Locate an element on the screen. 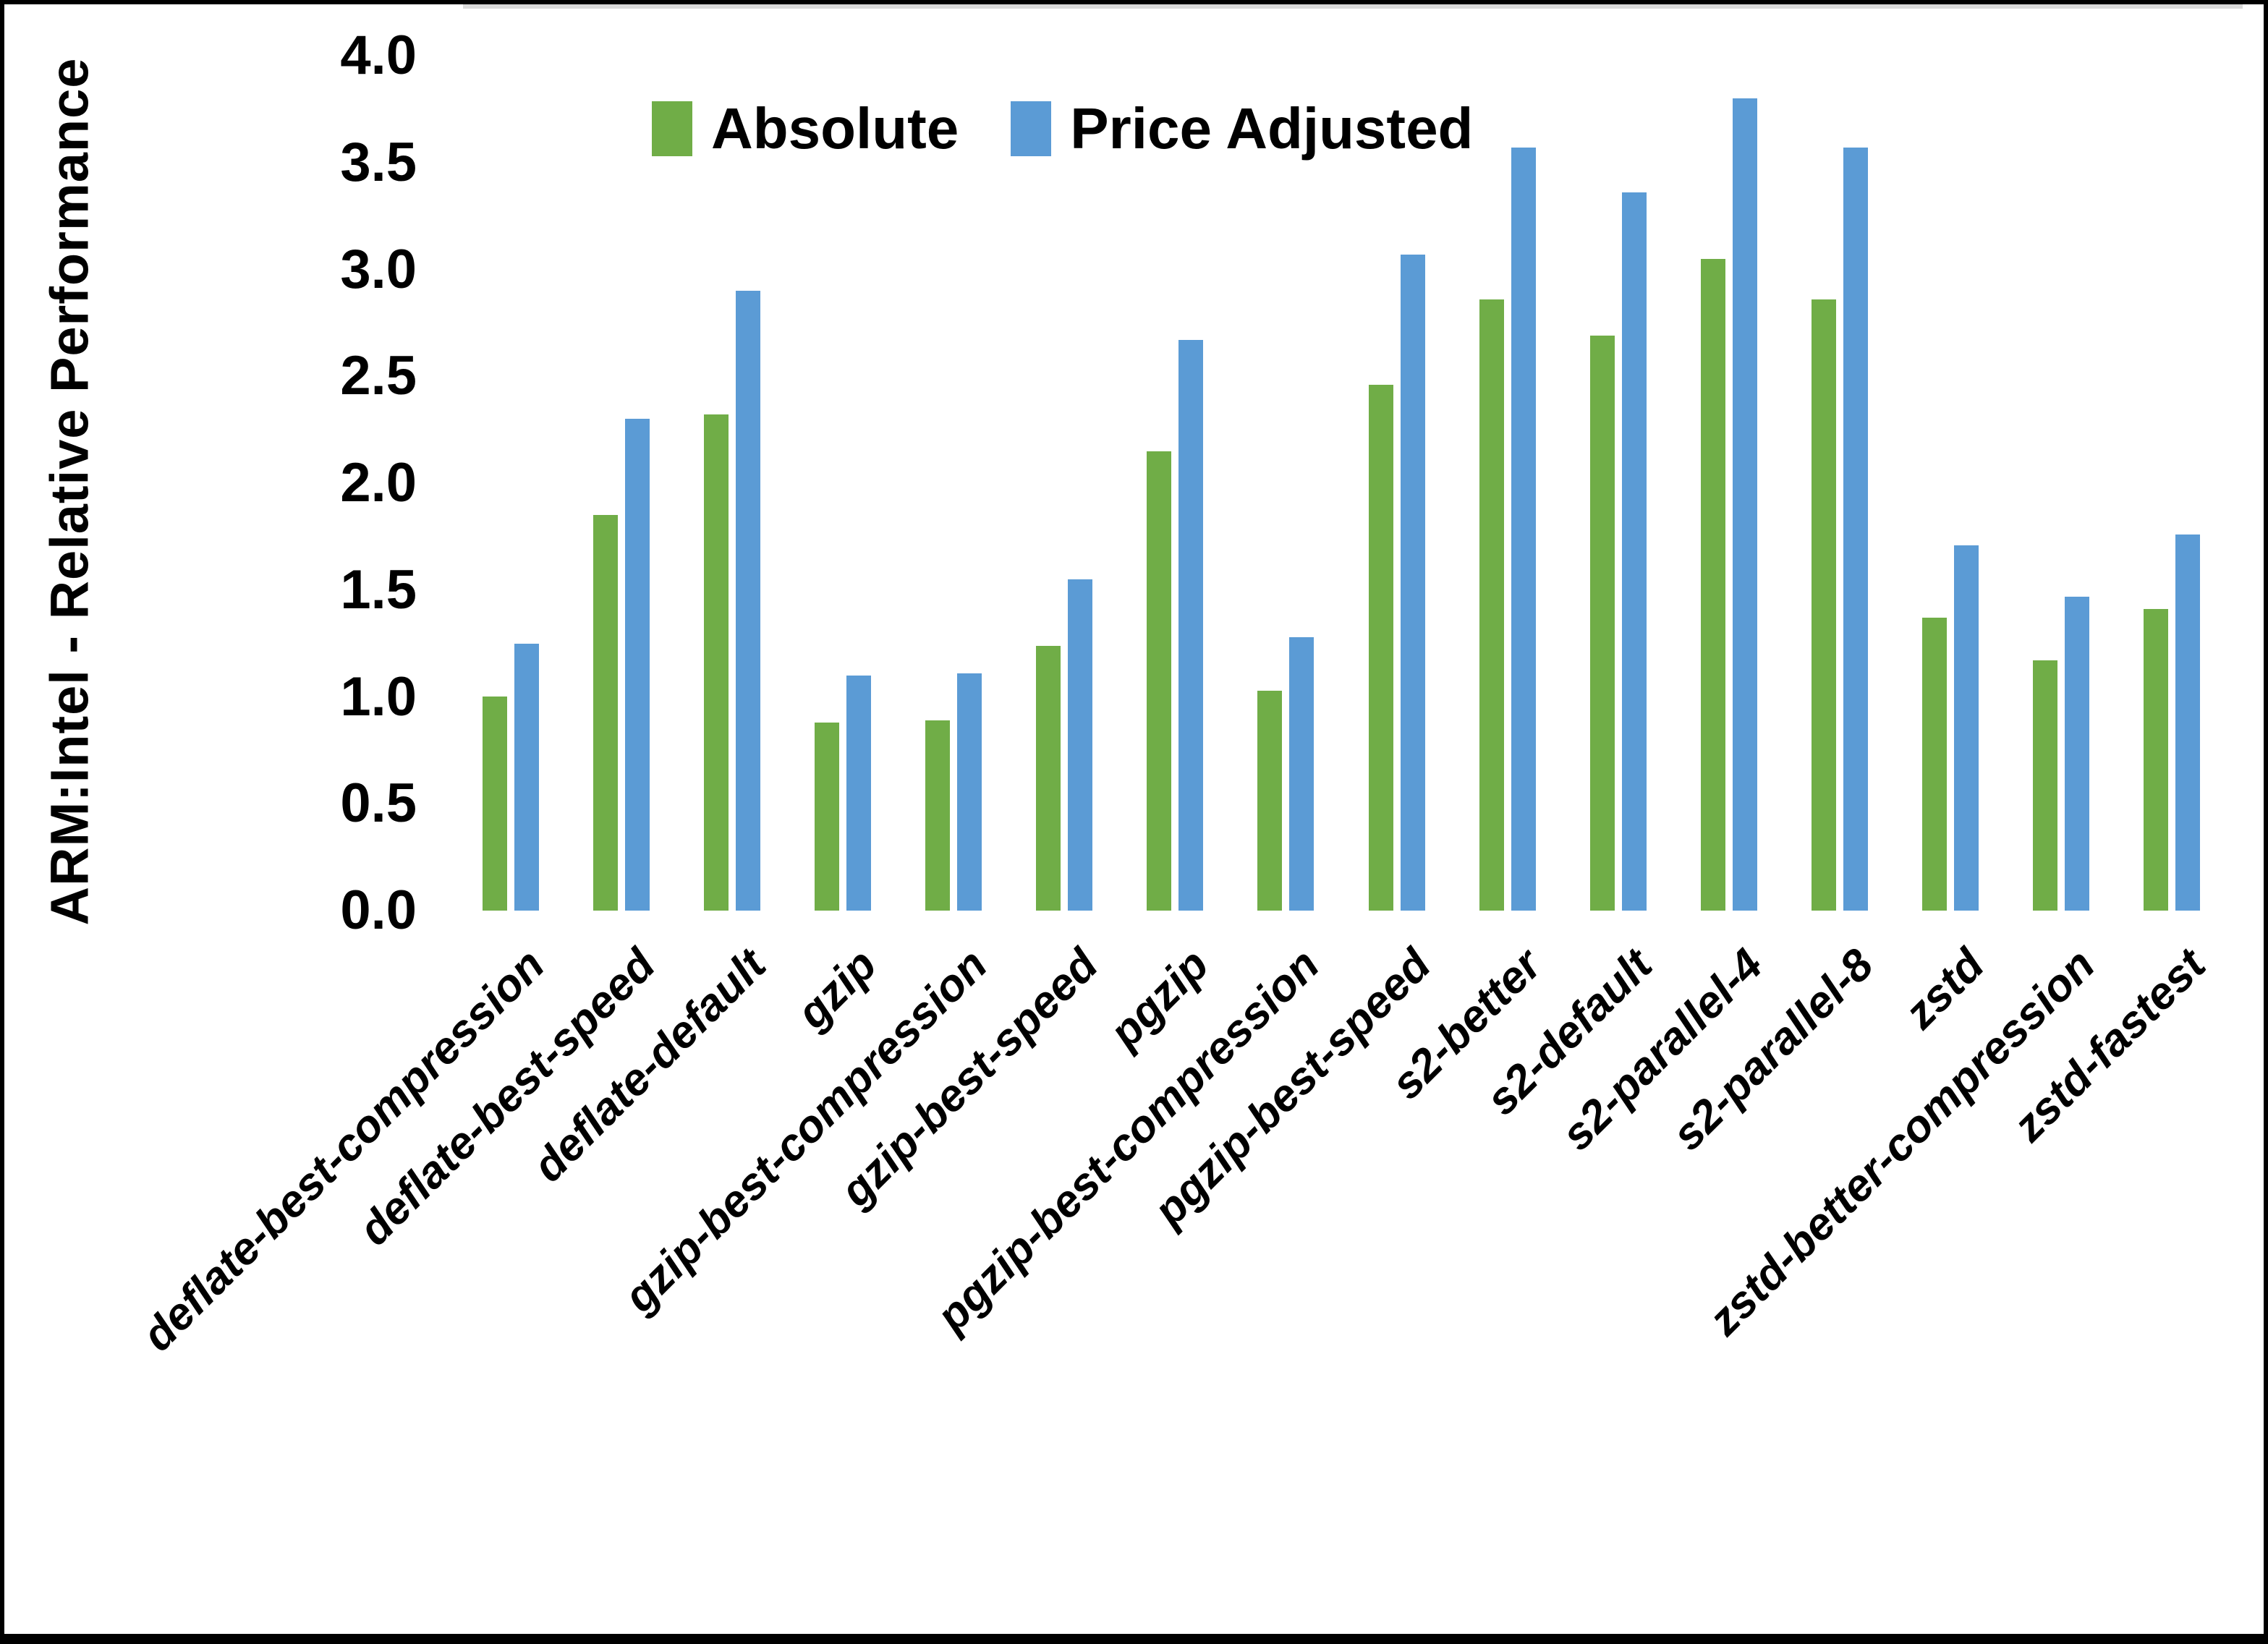  bar-price-adjusted-pgzip-best-speed is located at coordinates (1413, 583).